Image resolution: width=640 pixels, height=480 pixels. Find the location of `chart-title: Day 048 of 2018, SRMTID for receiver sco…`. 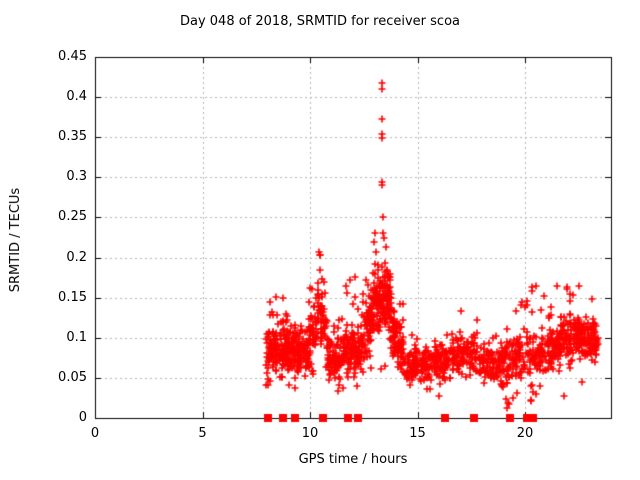

chart-title: Day 048 of 2018, SRMTID for receiver sco… is located at coordinates (319, 21).